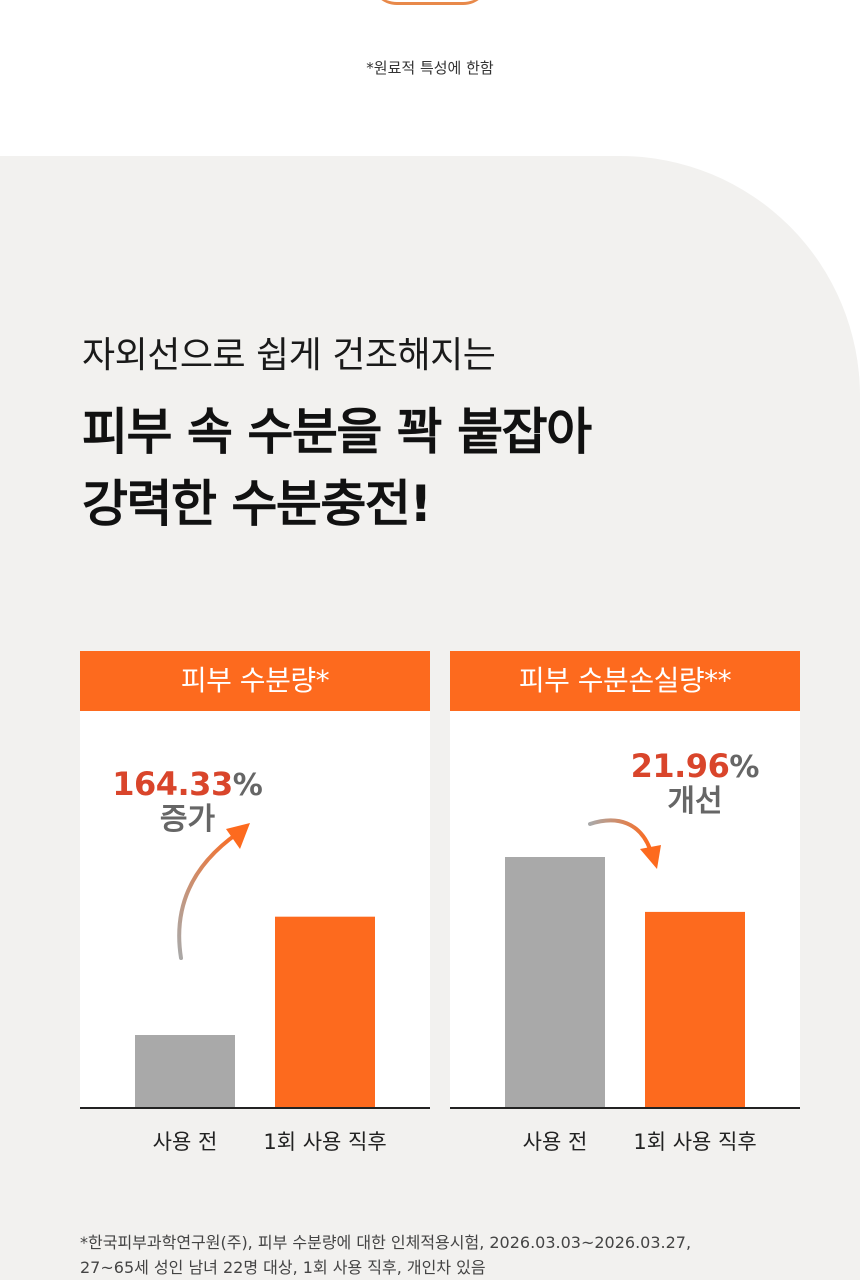 This screenshot has width=860, height=1280. I want to click on moisture-chart-card: 피부 수분량* 164.33% 증가, so click(255, 881).